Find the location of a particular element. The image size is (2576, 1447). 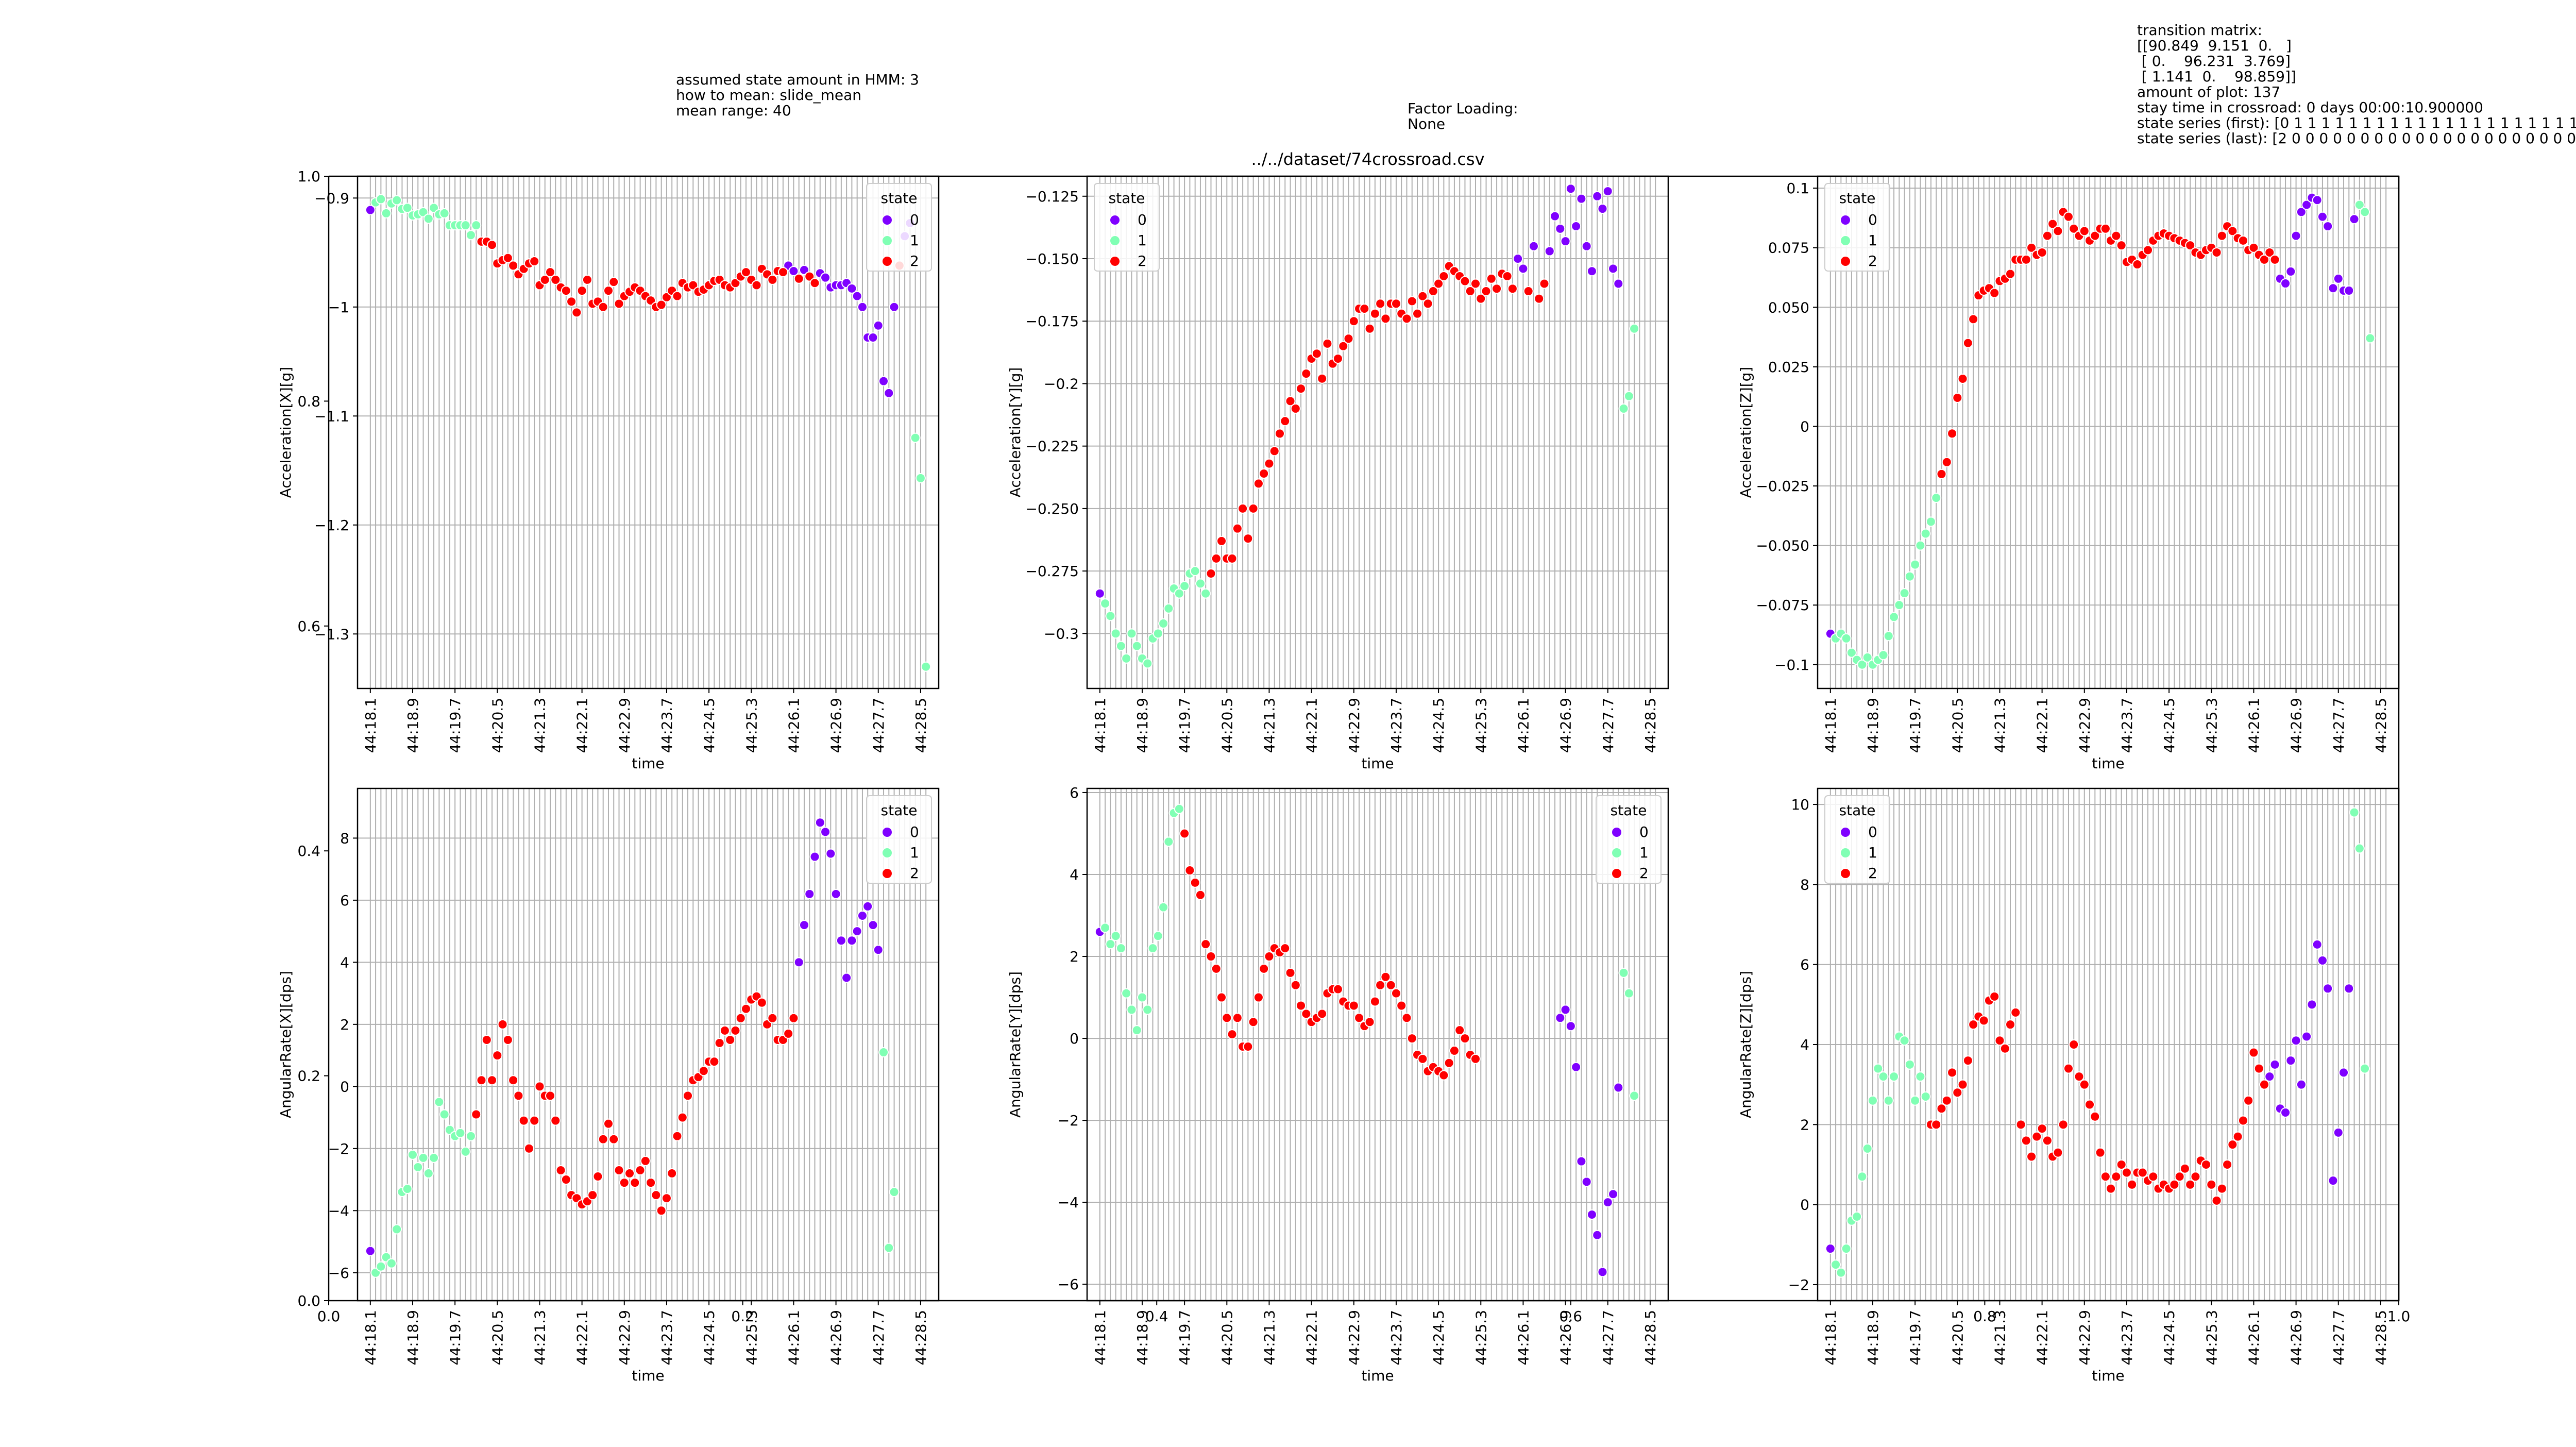

x-tick-label: 44:22.1 is located at coordinates (1311, 1337).